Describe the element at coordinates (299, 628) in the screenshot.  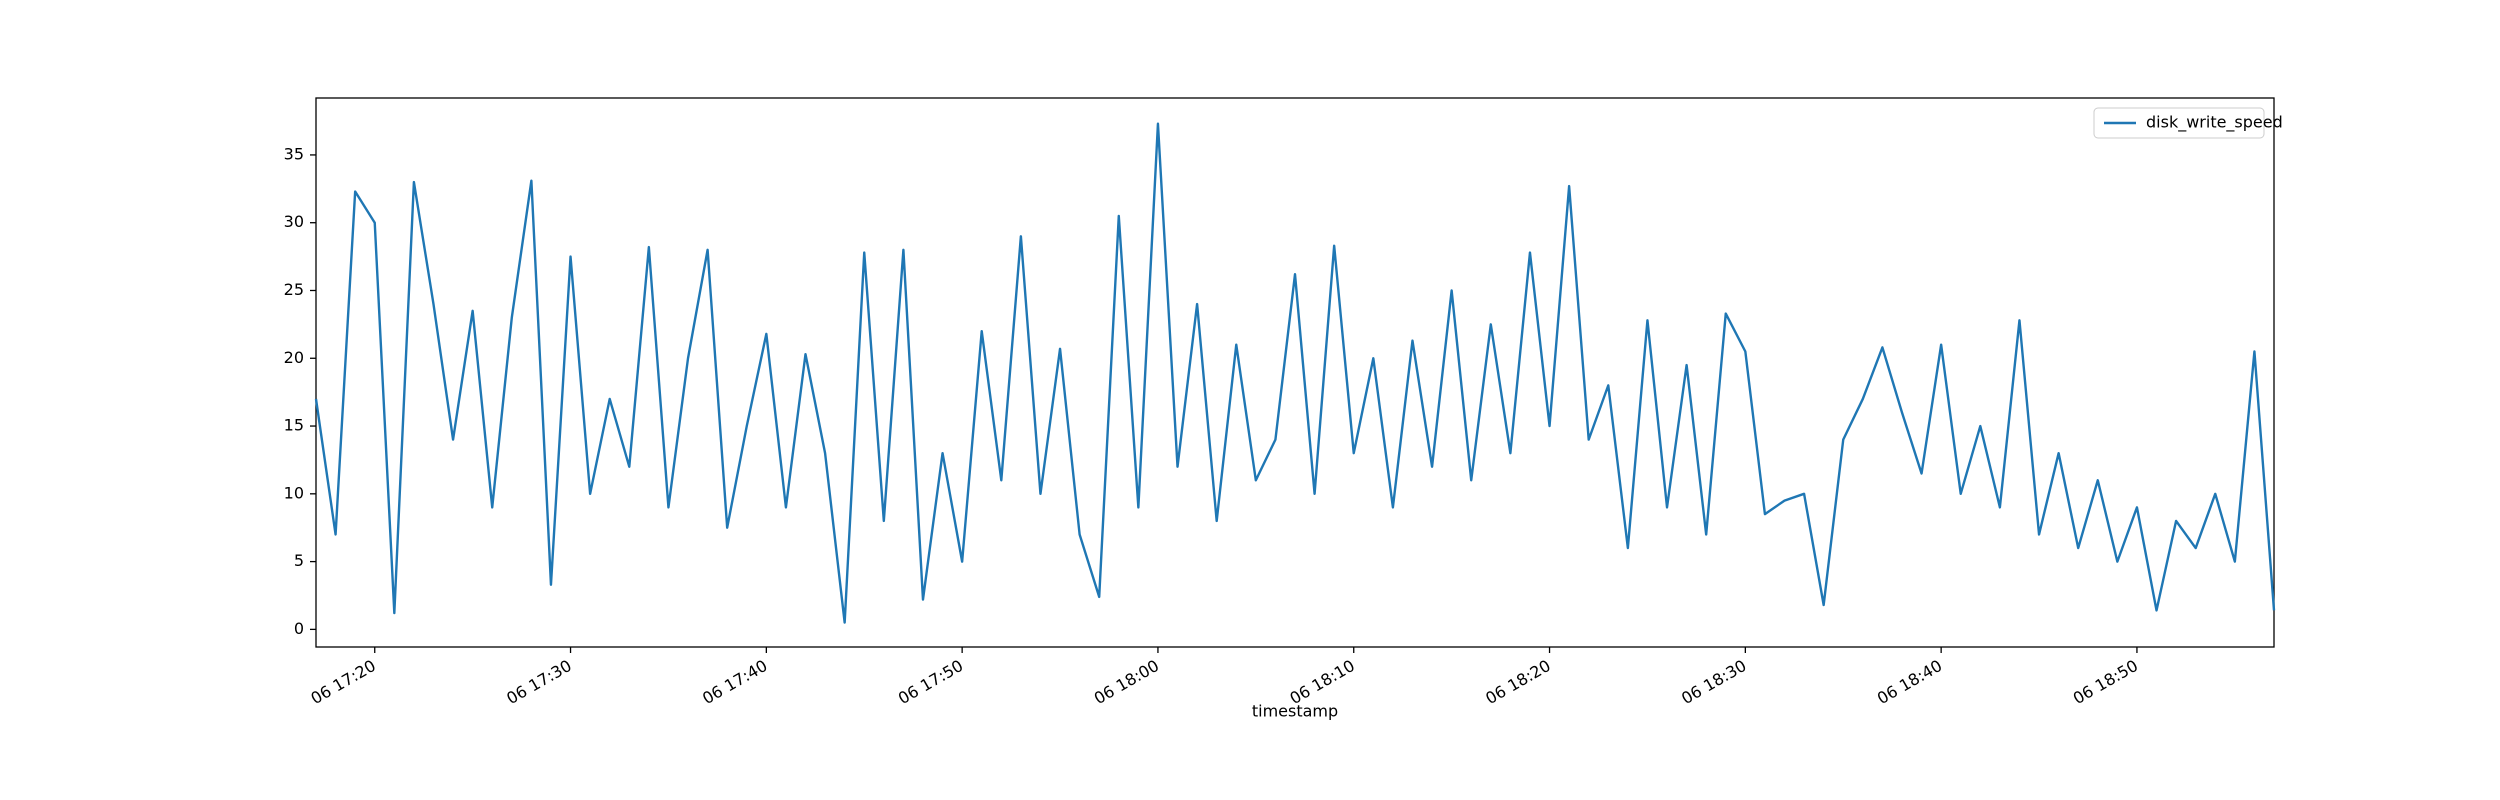
I see `y-tick-label: 0` at that location.